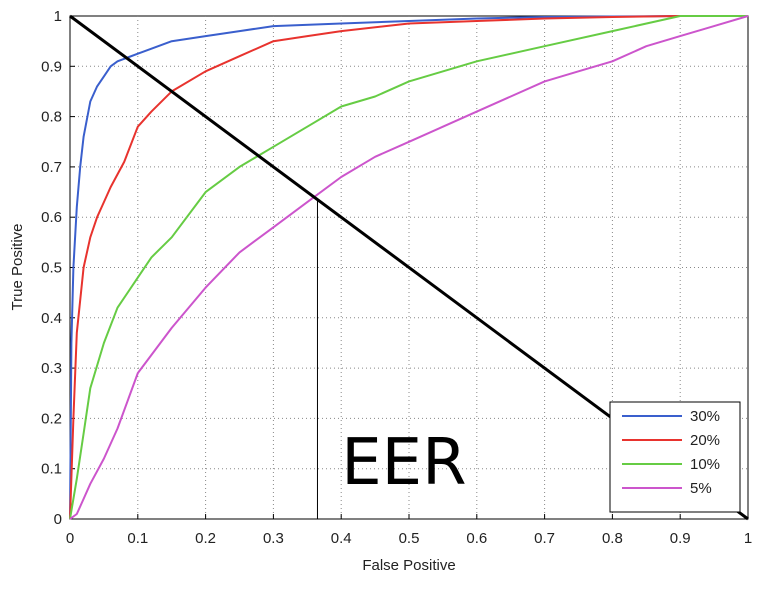 The height and width of the screenshot is (597, 769). I want to click on y-axis-label: True Positive, so click(17, 267).